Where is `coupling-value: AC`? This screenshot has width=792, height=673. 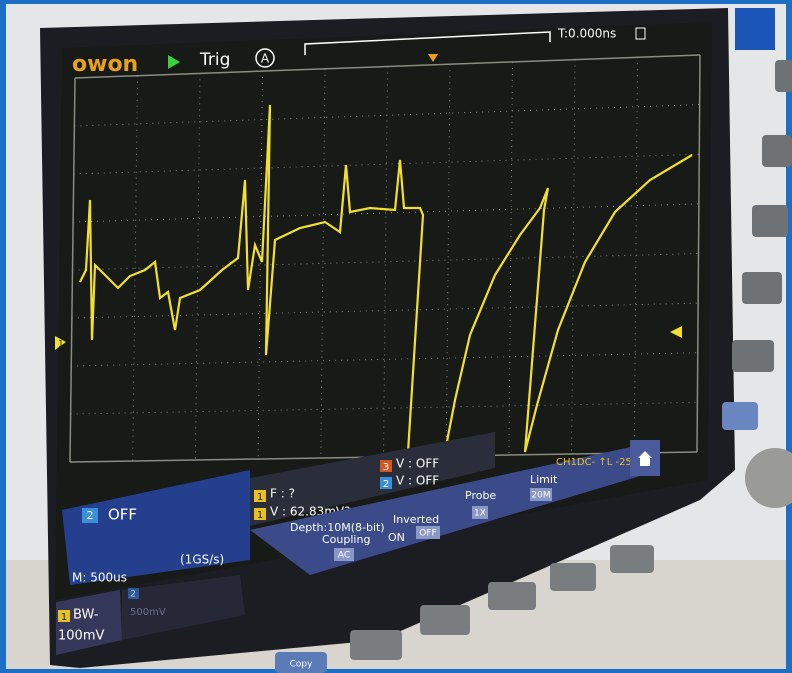
coupling-value: AC is located at coordinates (344, 556).